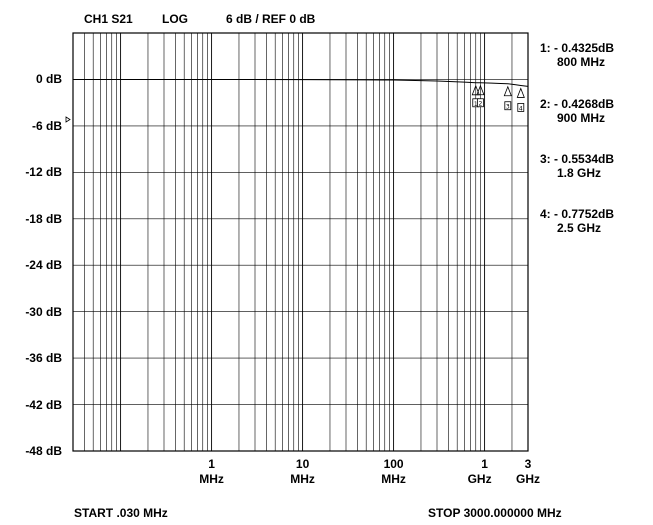 The image size is (653, 525). What do you see at coordinates (43, 265) in the screenshot?
I see `y-tick-label: -24 dB` at bounding box center [43, 265].